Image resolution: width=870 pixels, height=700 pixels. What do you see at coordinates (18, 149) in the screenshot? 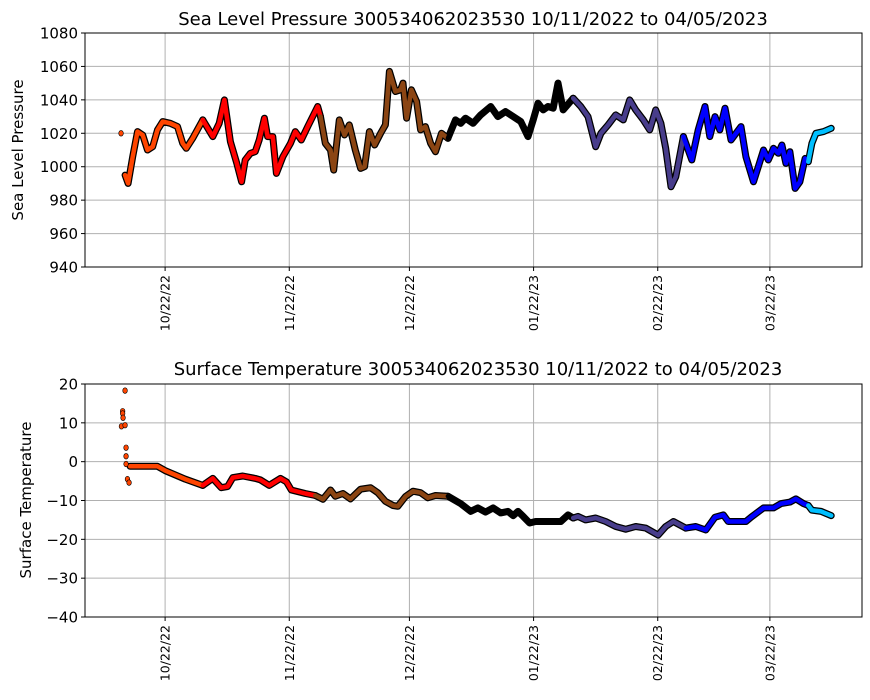
I see `y-axis-label: Sea Level Pressure` at bounding box center [18, 149].